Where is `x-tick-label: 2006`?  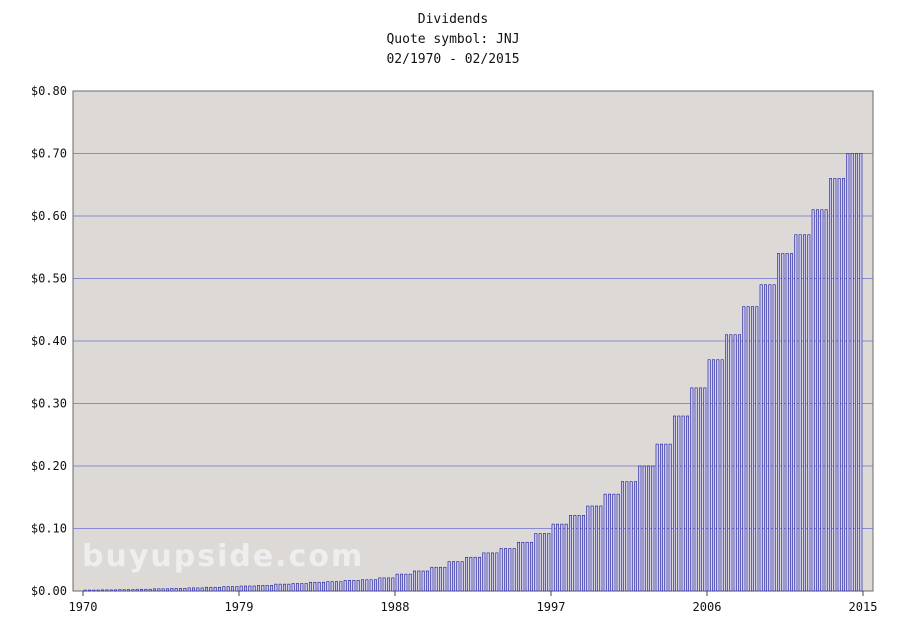
x-tick-label: 2006 is located at coordinates (707, 607).